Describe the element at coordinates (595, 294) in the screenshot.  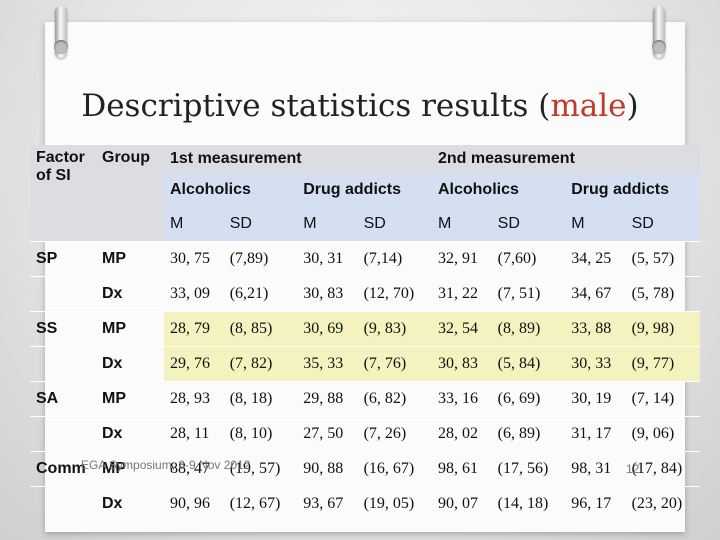
I see `value-cell: 34, 67` at that location.